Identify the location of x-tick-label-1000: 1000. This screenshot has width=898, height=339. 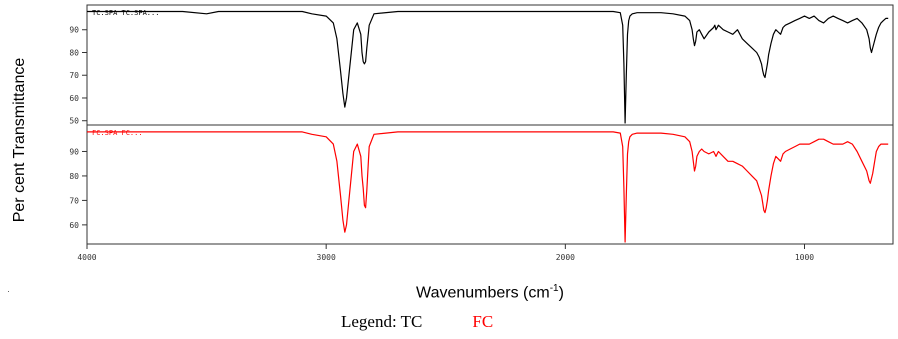
(804, 257).